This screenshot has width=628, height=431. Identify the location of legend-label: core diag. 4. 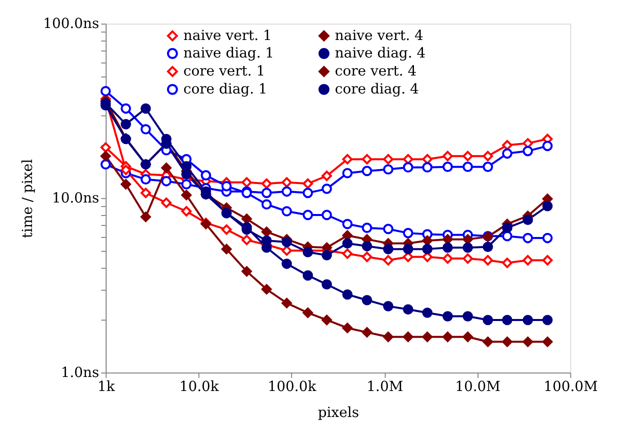
(376, 89).